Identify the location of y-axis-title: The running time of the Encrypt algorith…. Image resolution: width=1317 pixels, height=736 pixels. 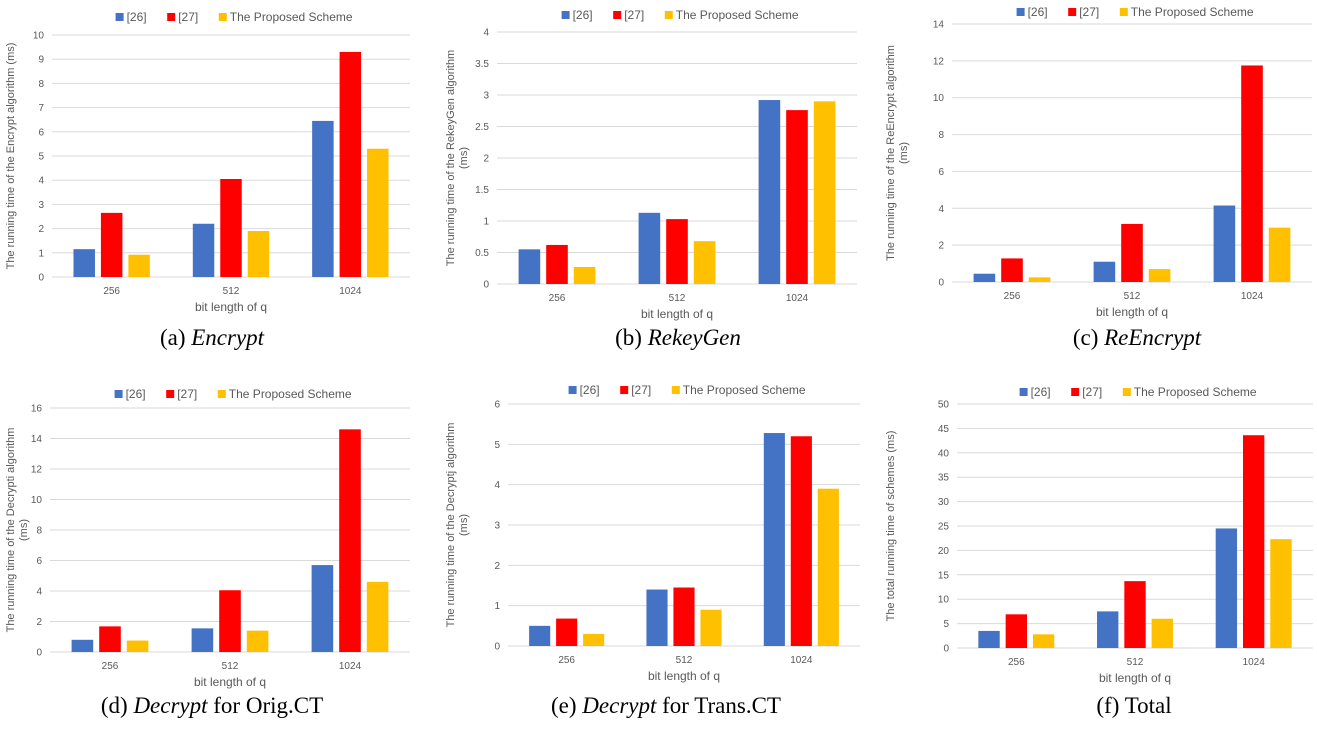
(11, 156).